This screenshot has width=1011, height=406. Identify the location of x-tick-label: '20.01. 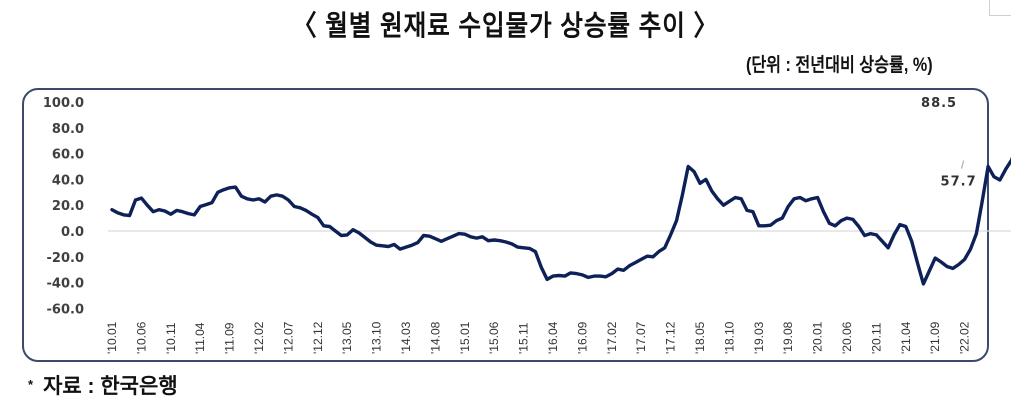
(818, 337).